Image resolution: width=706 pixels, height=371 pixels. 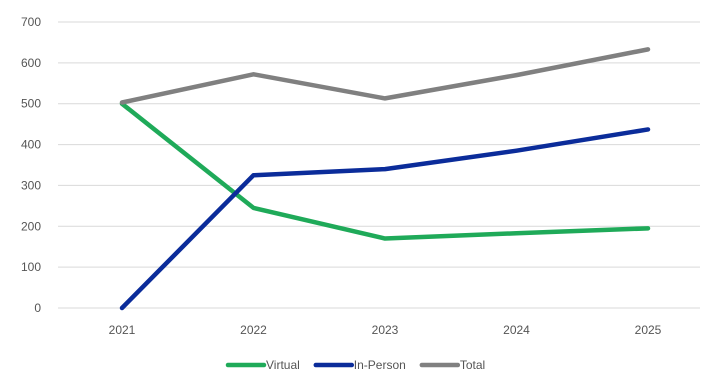 What do you see at coordinates (253, 330) in the screenshot?
I see `x-tick-label: 2022` at bounding box center [253, 330].